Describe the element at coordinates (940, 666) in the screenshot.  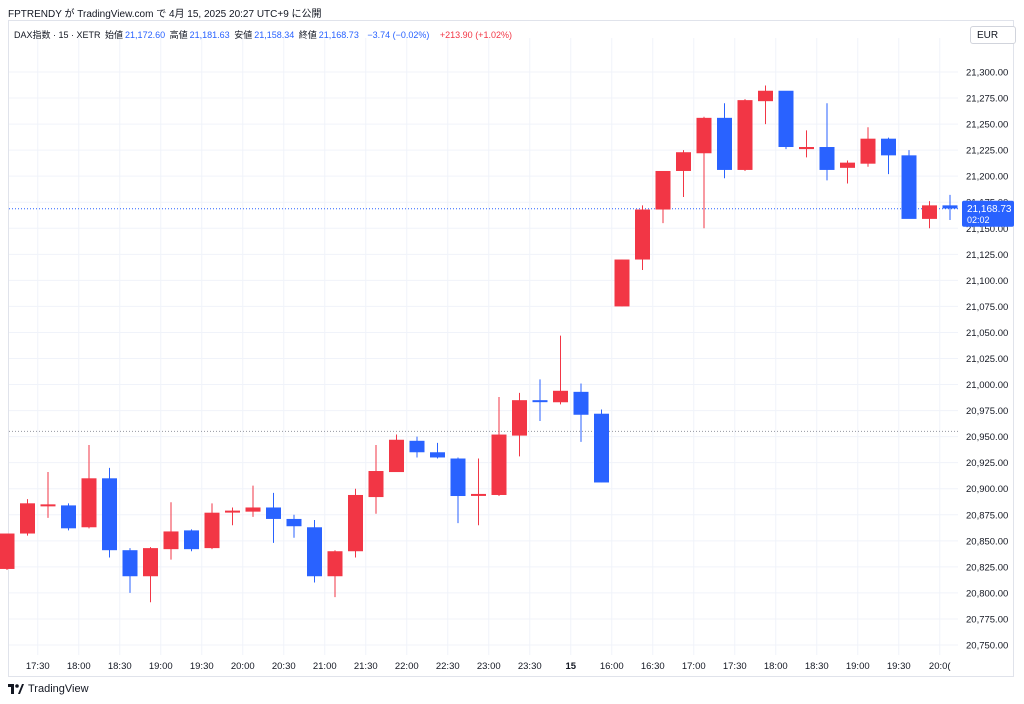
I see `x-tick-label: 20:0(` at that location.